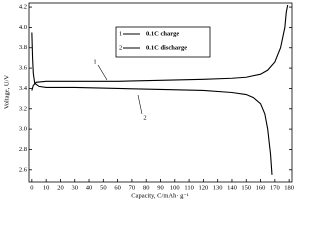  Describe the element at coordinates (132, 187) in the screenshot. I see `x-tick-label: 70` at that location.